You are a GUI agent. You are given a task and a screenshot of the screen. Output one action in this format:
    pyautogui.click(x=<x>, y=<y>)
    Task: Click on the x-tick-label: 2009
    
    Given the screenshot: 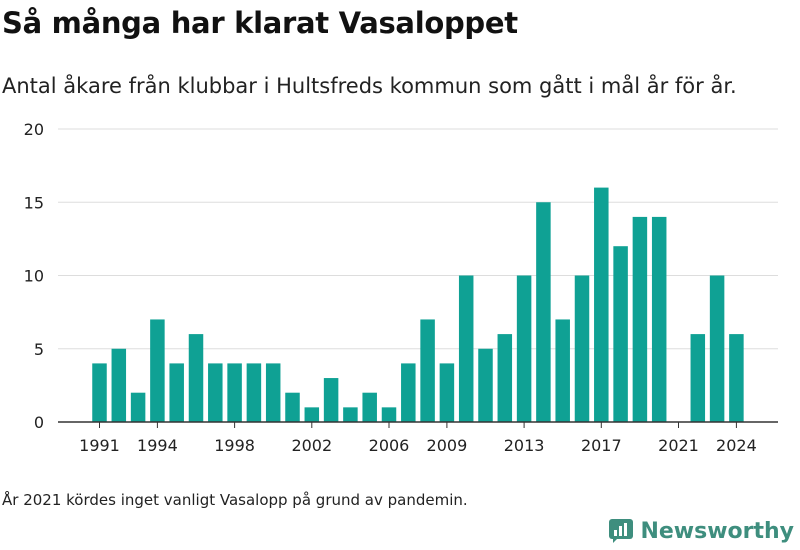 What is the action you would take?
    pyautogui.click(x=447, y=445)
    